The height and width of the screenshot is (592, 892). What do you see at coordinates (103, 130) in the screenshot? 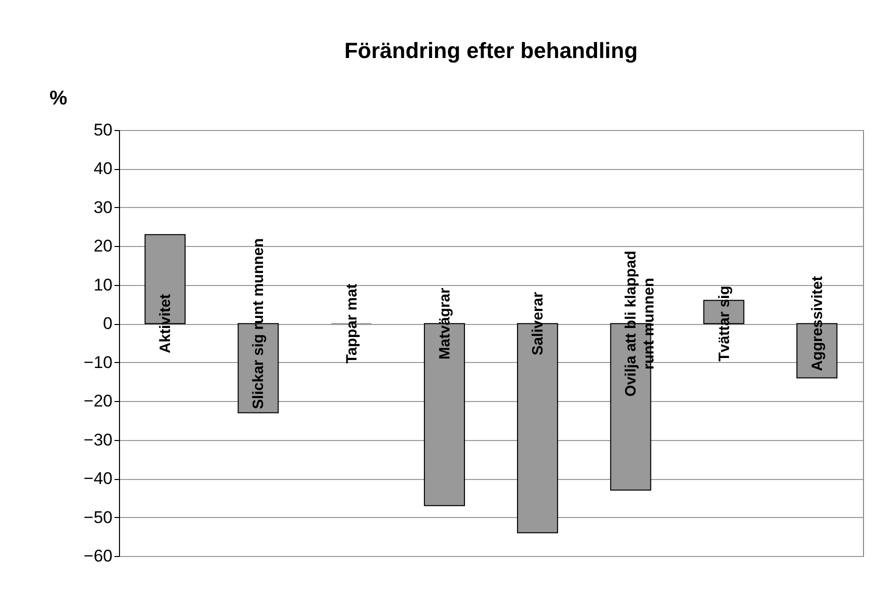
I see `y-tick-label: 50` at bounding box center [103, 130].